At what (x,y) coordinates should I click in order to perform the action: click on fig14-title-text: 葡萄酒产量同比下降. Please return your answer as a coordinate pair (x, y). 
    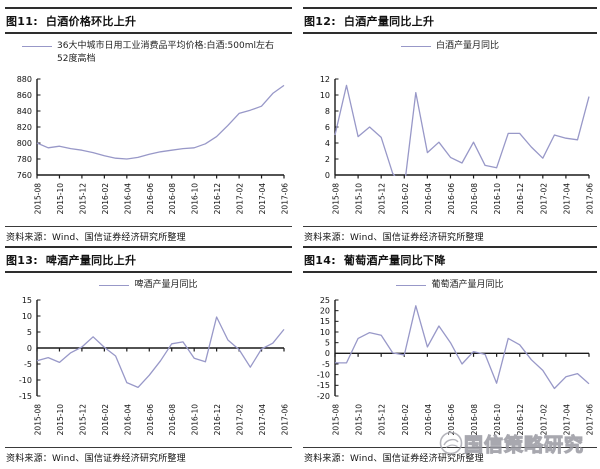
    Looking at the image, I should click on (394, 260).